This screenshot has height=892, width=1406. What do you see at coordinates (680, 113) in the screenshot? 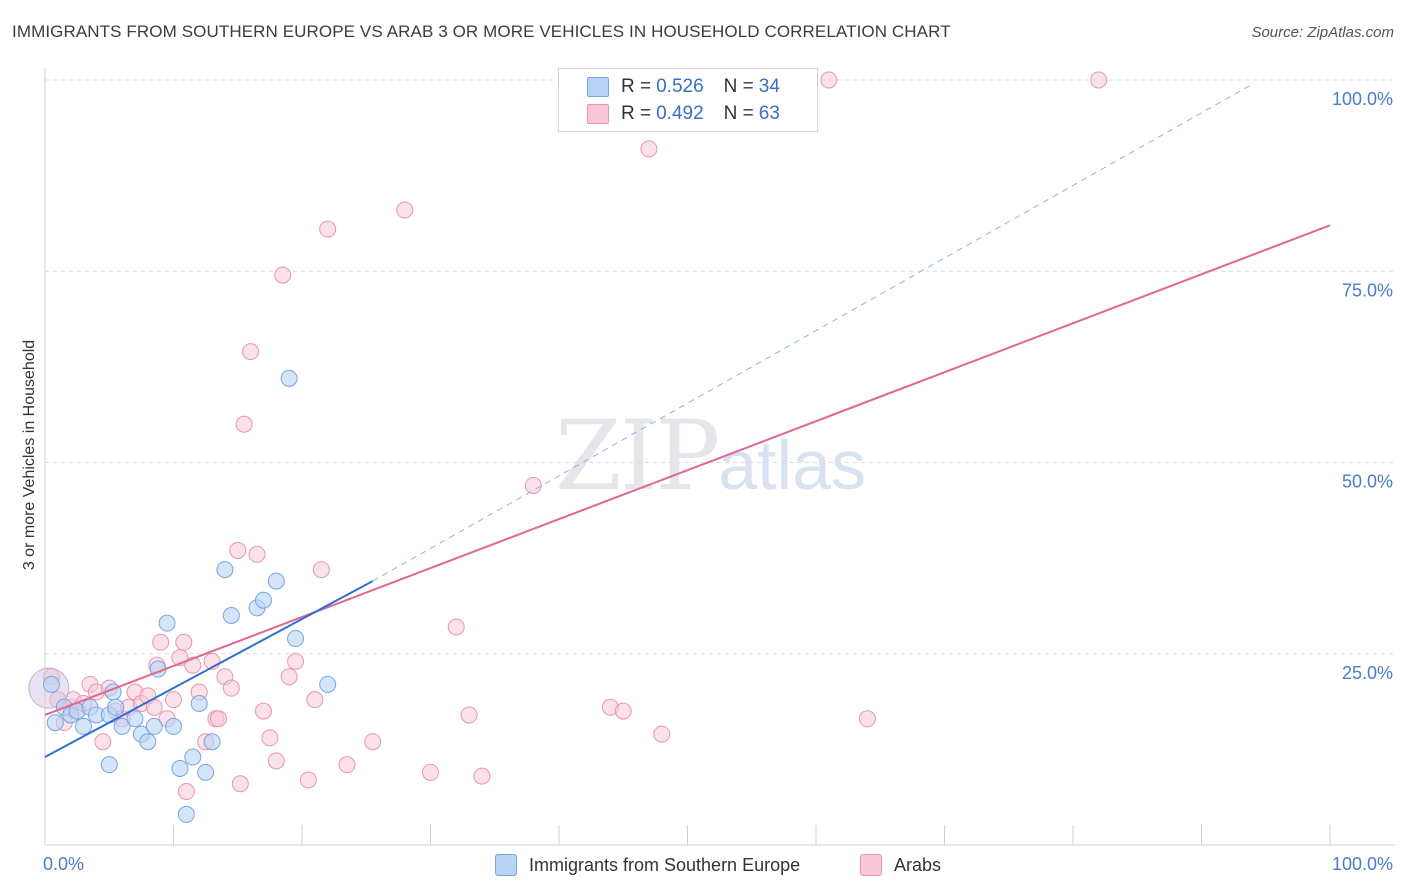
I see `legend-r-value: 0.492` at bounding box center [680, 113].